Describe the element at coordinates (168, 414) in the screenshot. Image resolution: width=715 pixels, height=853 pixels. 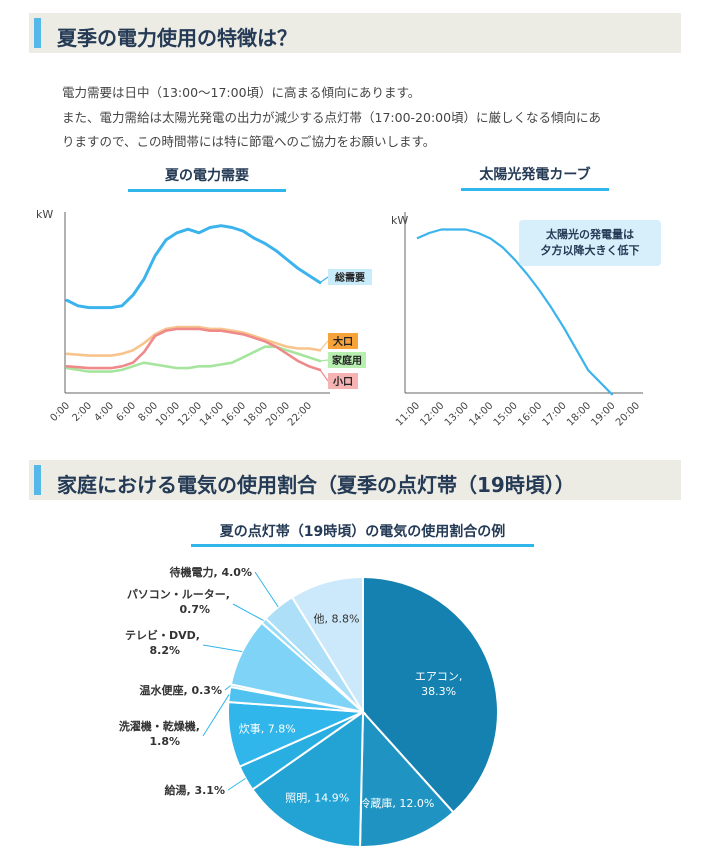
I see `demand-x-tick-label: 10:00` at that location.